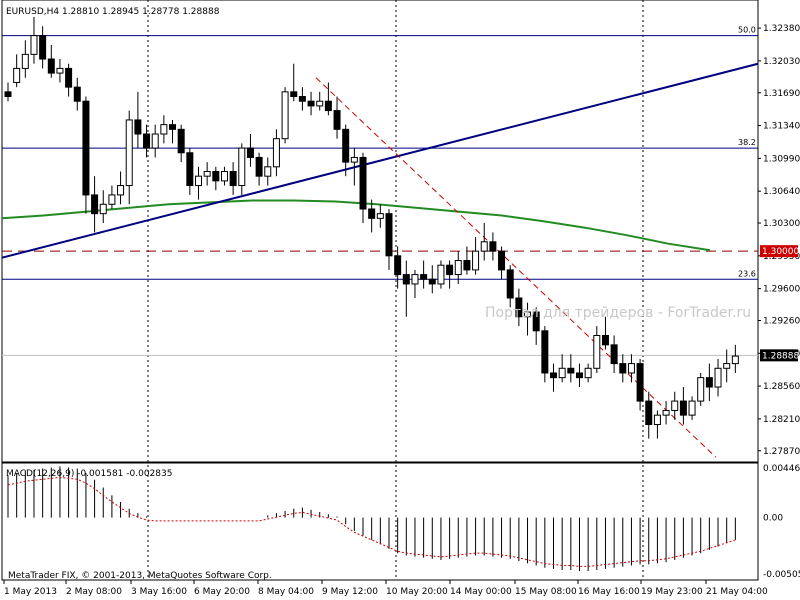  I want to click on price-tick-label: 1.28210, so click(781, 420).